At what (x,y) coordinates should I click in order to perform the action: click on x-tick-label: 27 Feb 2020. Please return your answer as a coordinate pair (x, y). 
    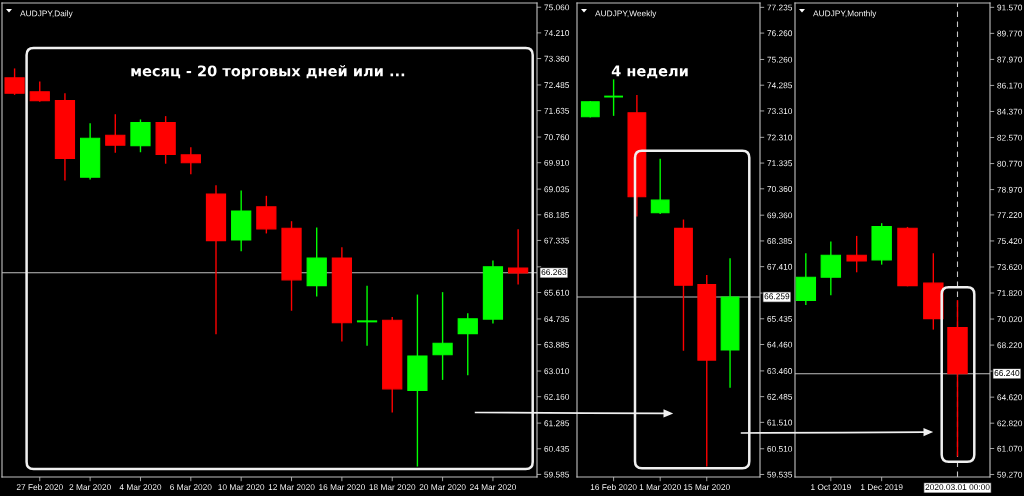
    Looking at the image, I should click on (39, 487).